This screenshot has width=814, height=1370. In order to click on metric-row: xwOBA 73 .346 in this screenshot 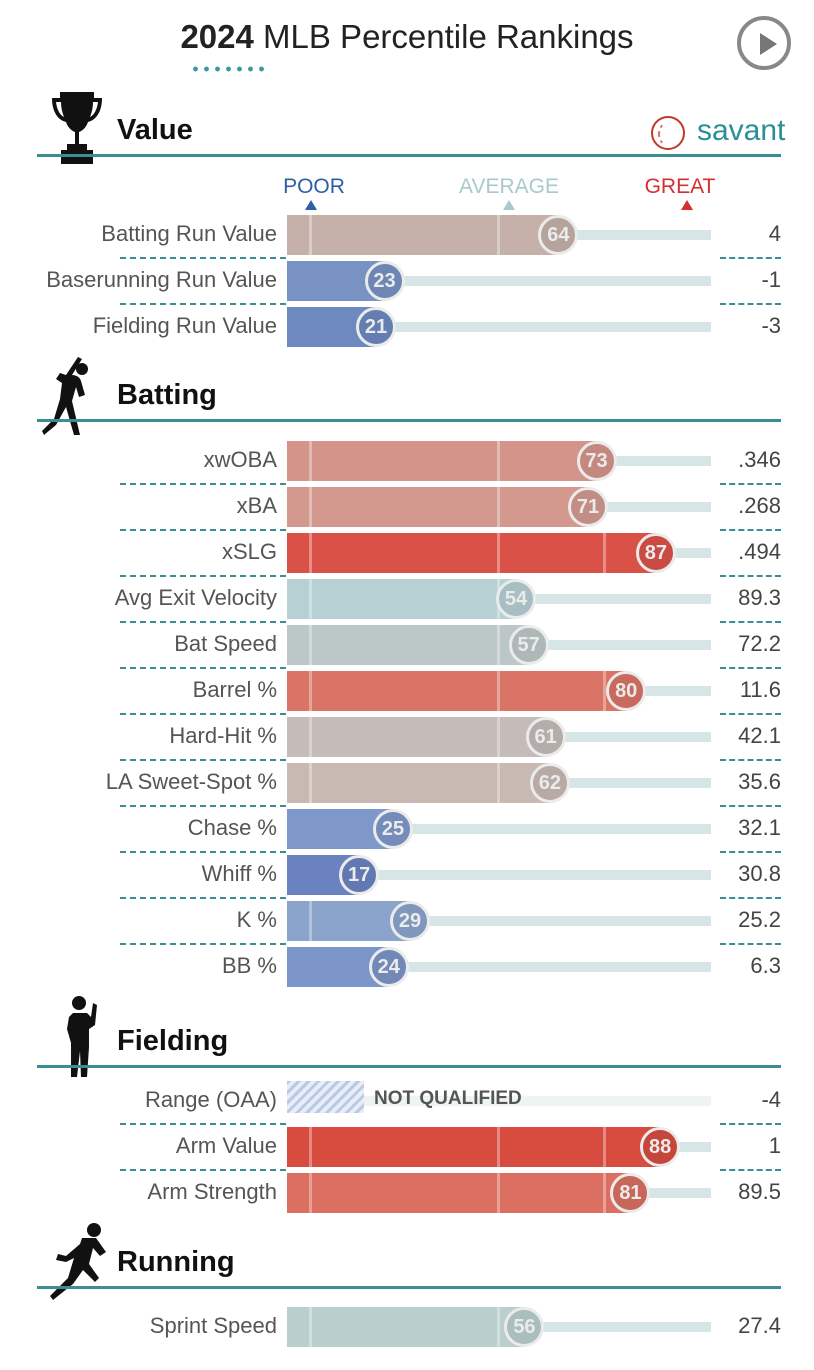, I will do `click(407, 464)`.